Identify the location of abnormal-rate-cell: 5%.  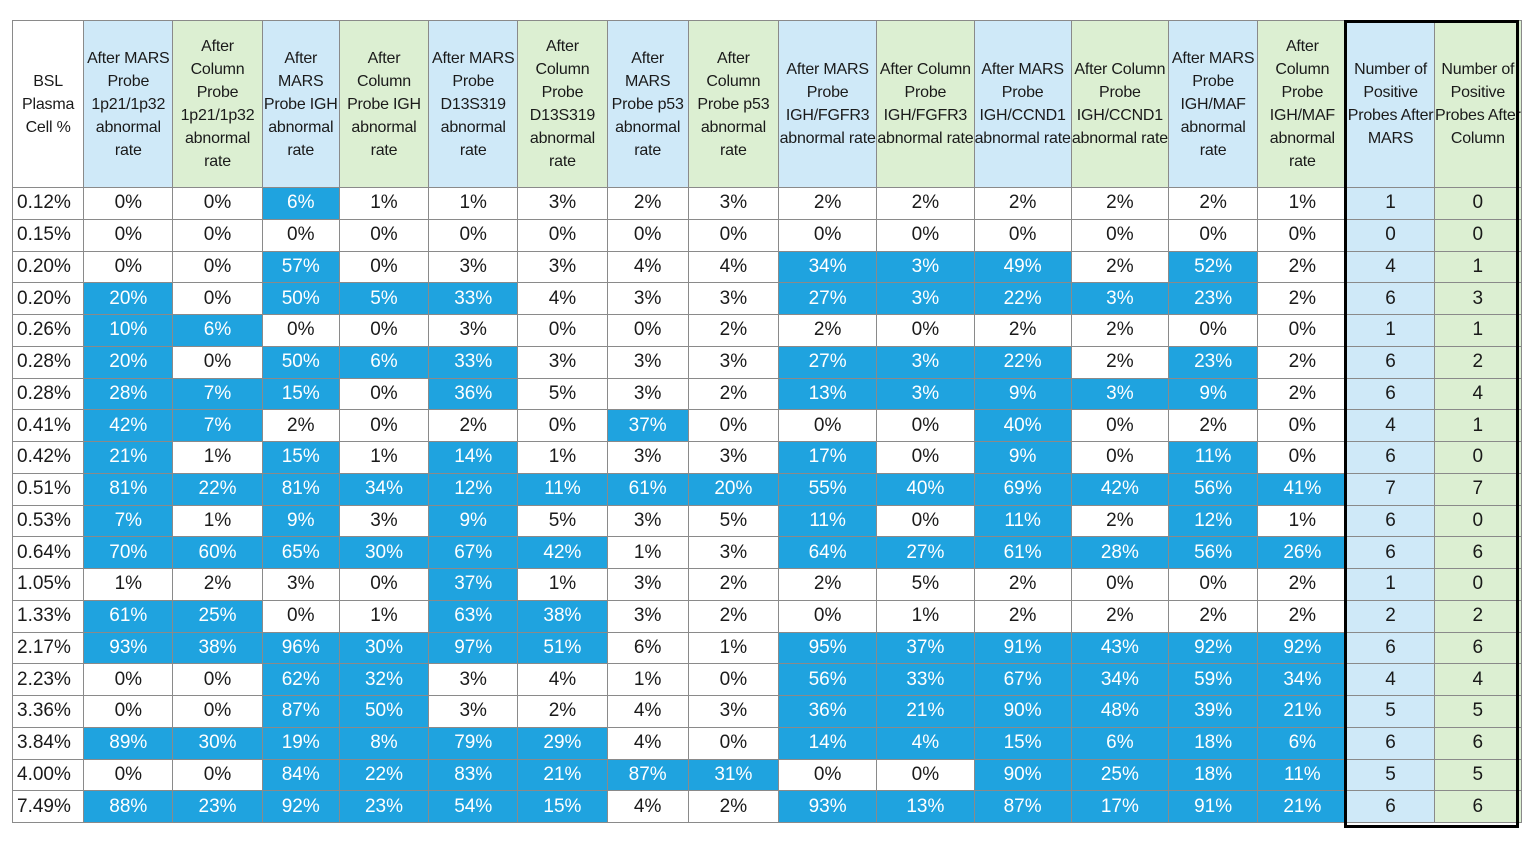
(925, 584).